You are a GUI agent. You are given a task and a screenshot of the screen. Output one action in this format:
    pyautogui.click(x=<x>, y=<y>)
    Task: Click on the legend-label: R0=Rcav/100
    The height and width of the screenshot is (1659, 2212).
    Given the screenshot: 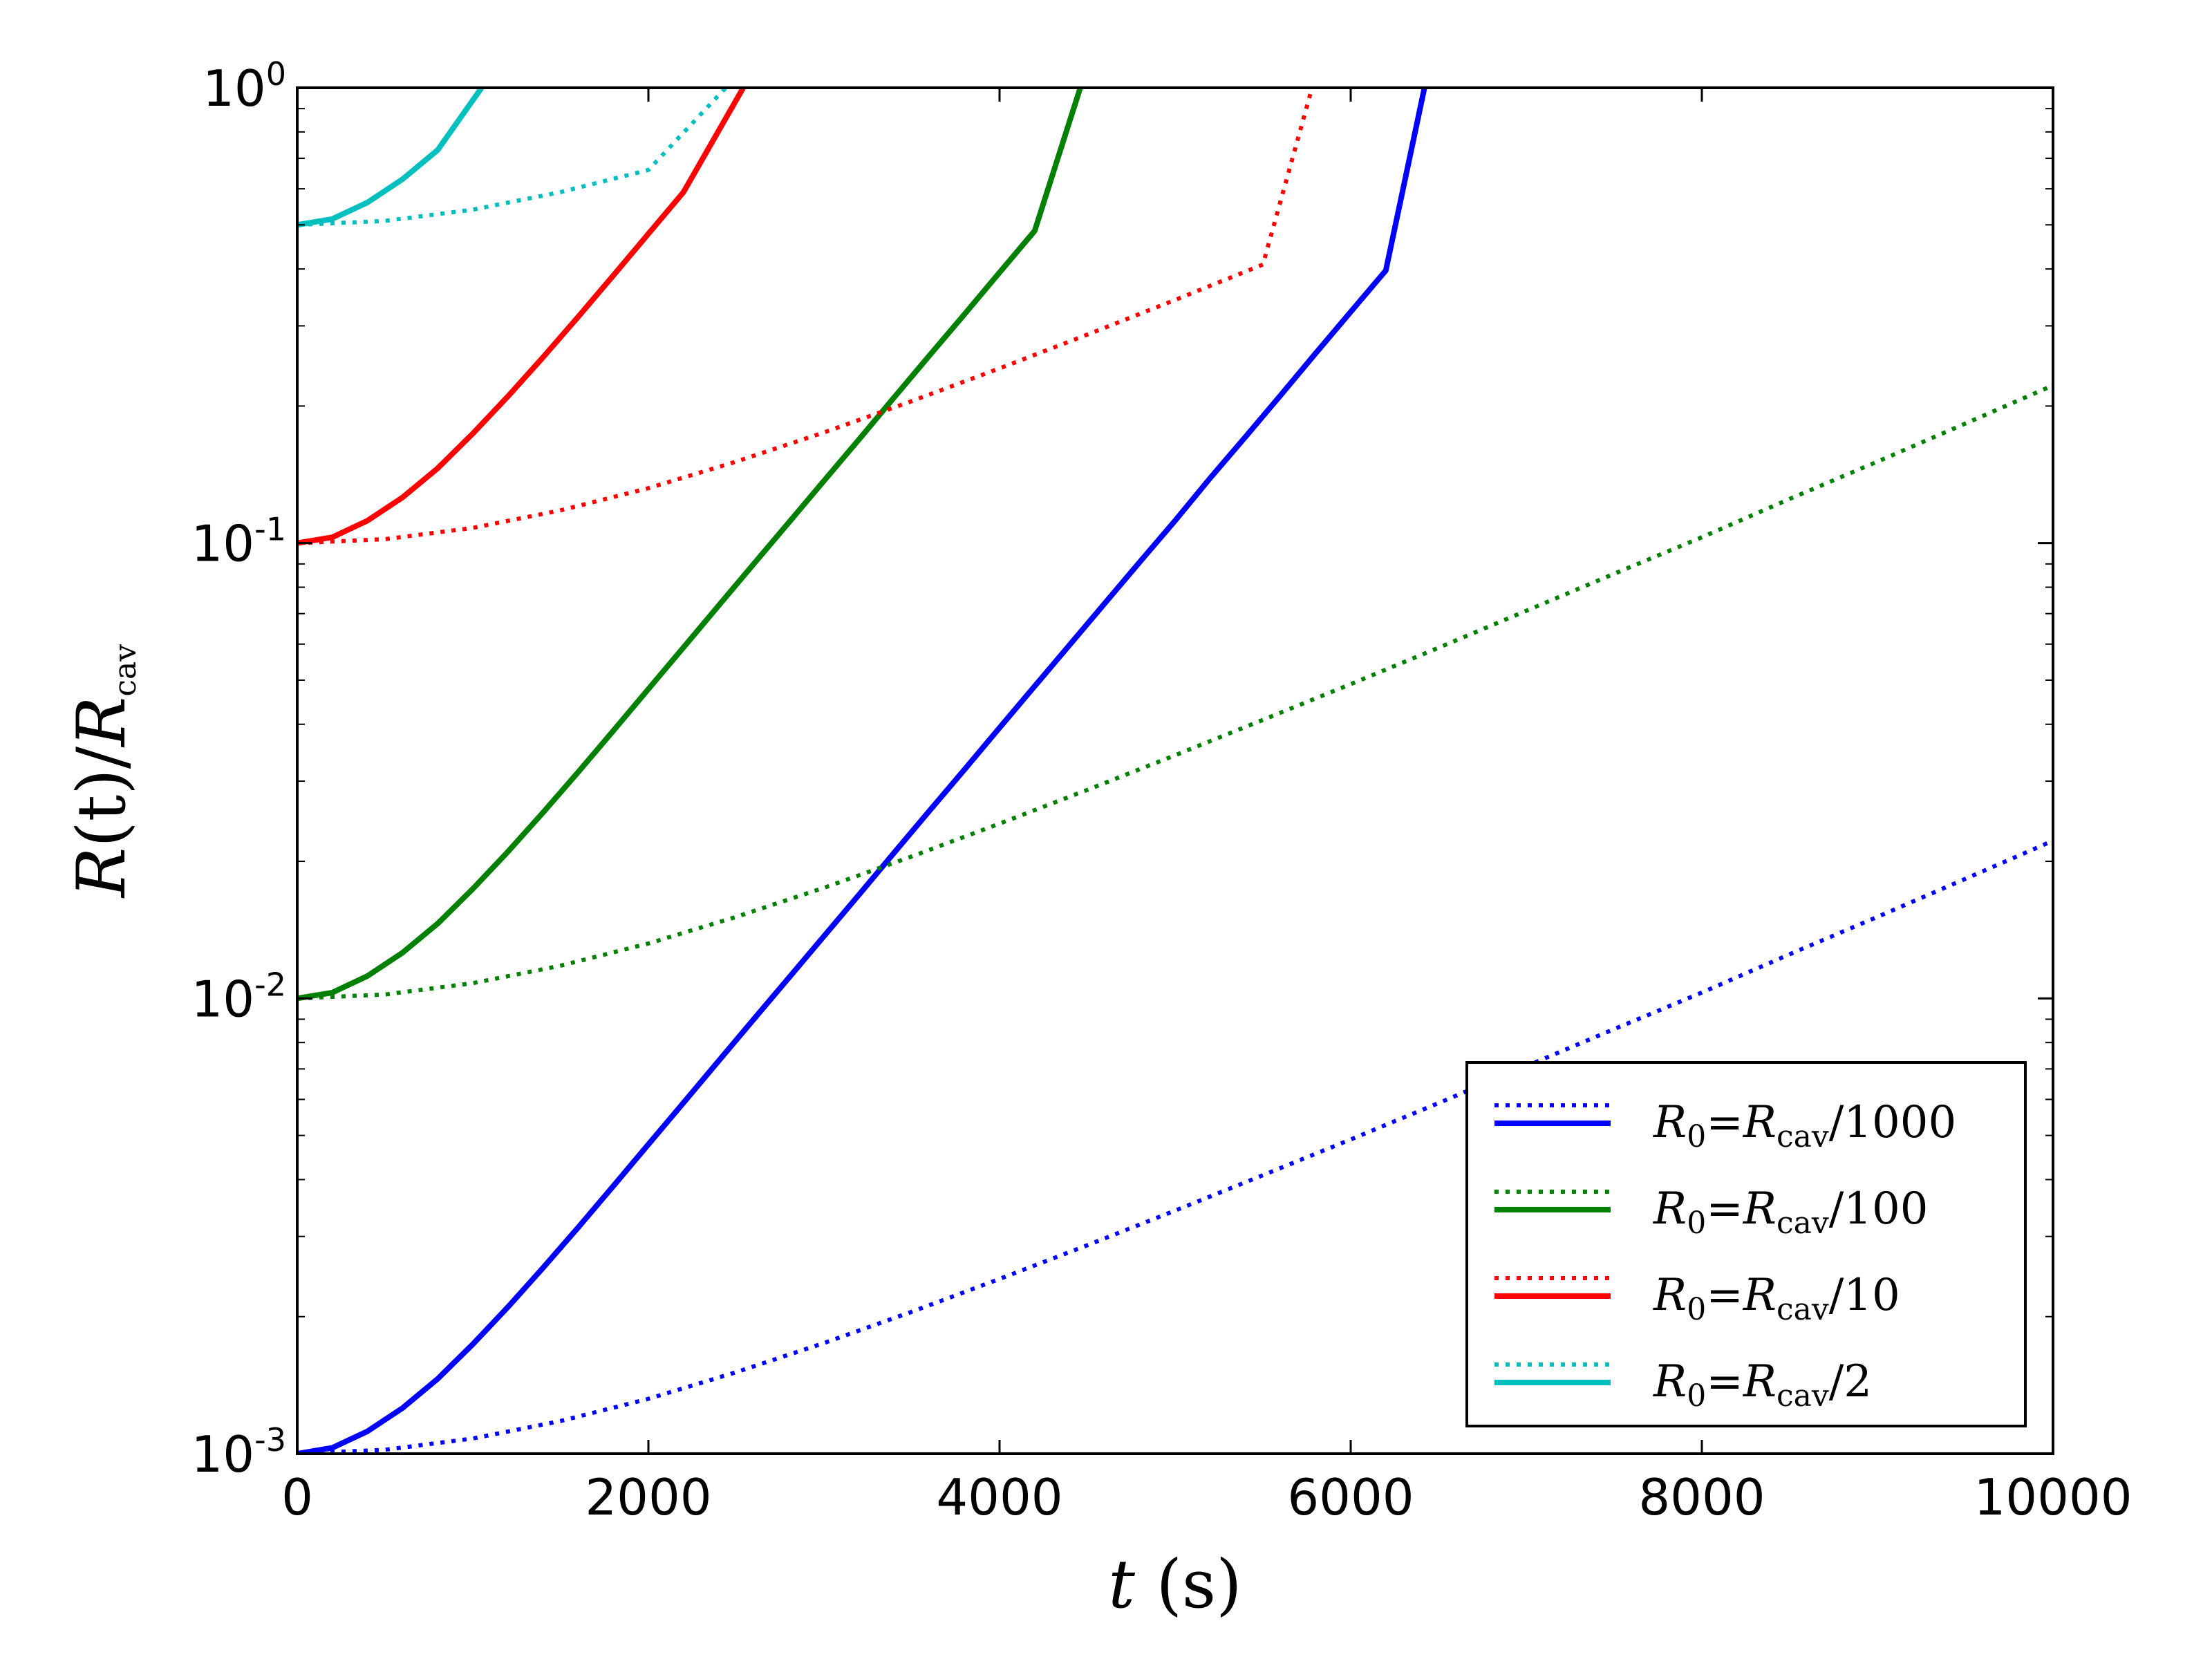 What is the action you would take?
    pyautogui.click(x=1790, y=1212)
    